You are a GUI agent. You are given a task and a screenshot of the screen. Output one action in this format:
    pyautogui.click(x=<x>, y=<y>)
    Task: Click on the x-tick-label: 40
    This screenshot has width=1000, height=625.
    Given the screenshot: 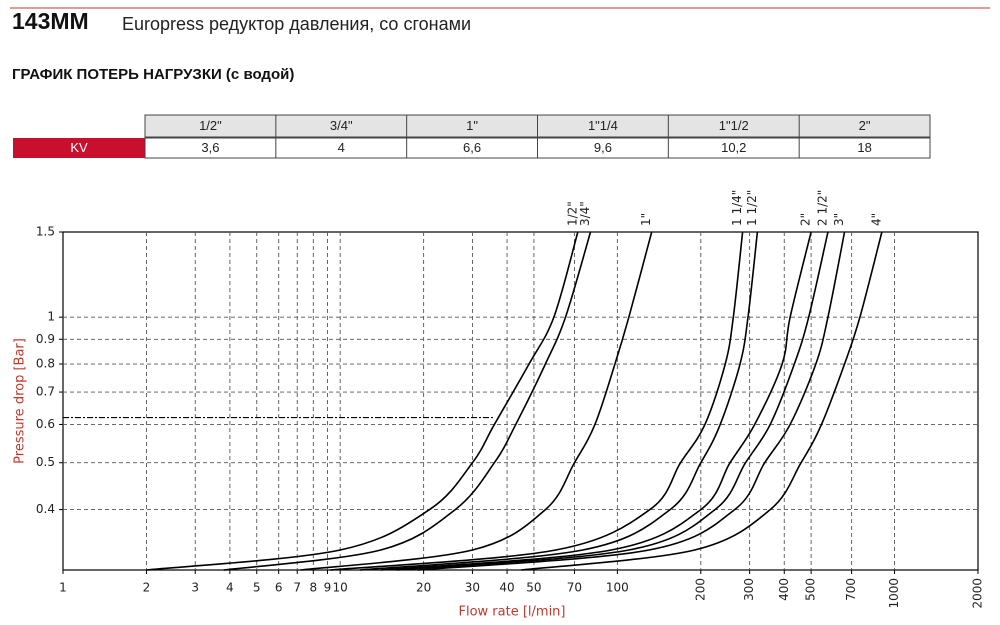 What is the action you would take?
    pyautogui.click(x=506, y=588)
    